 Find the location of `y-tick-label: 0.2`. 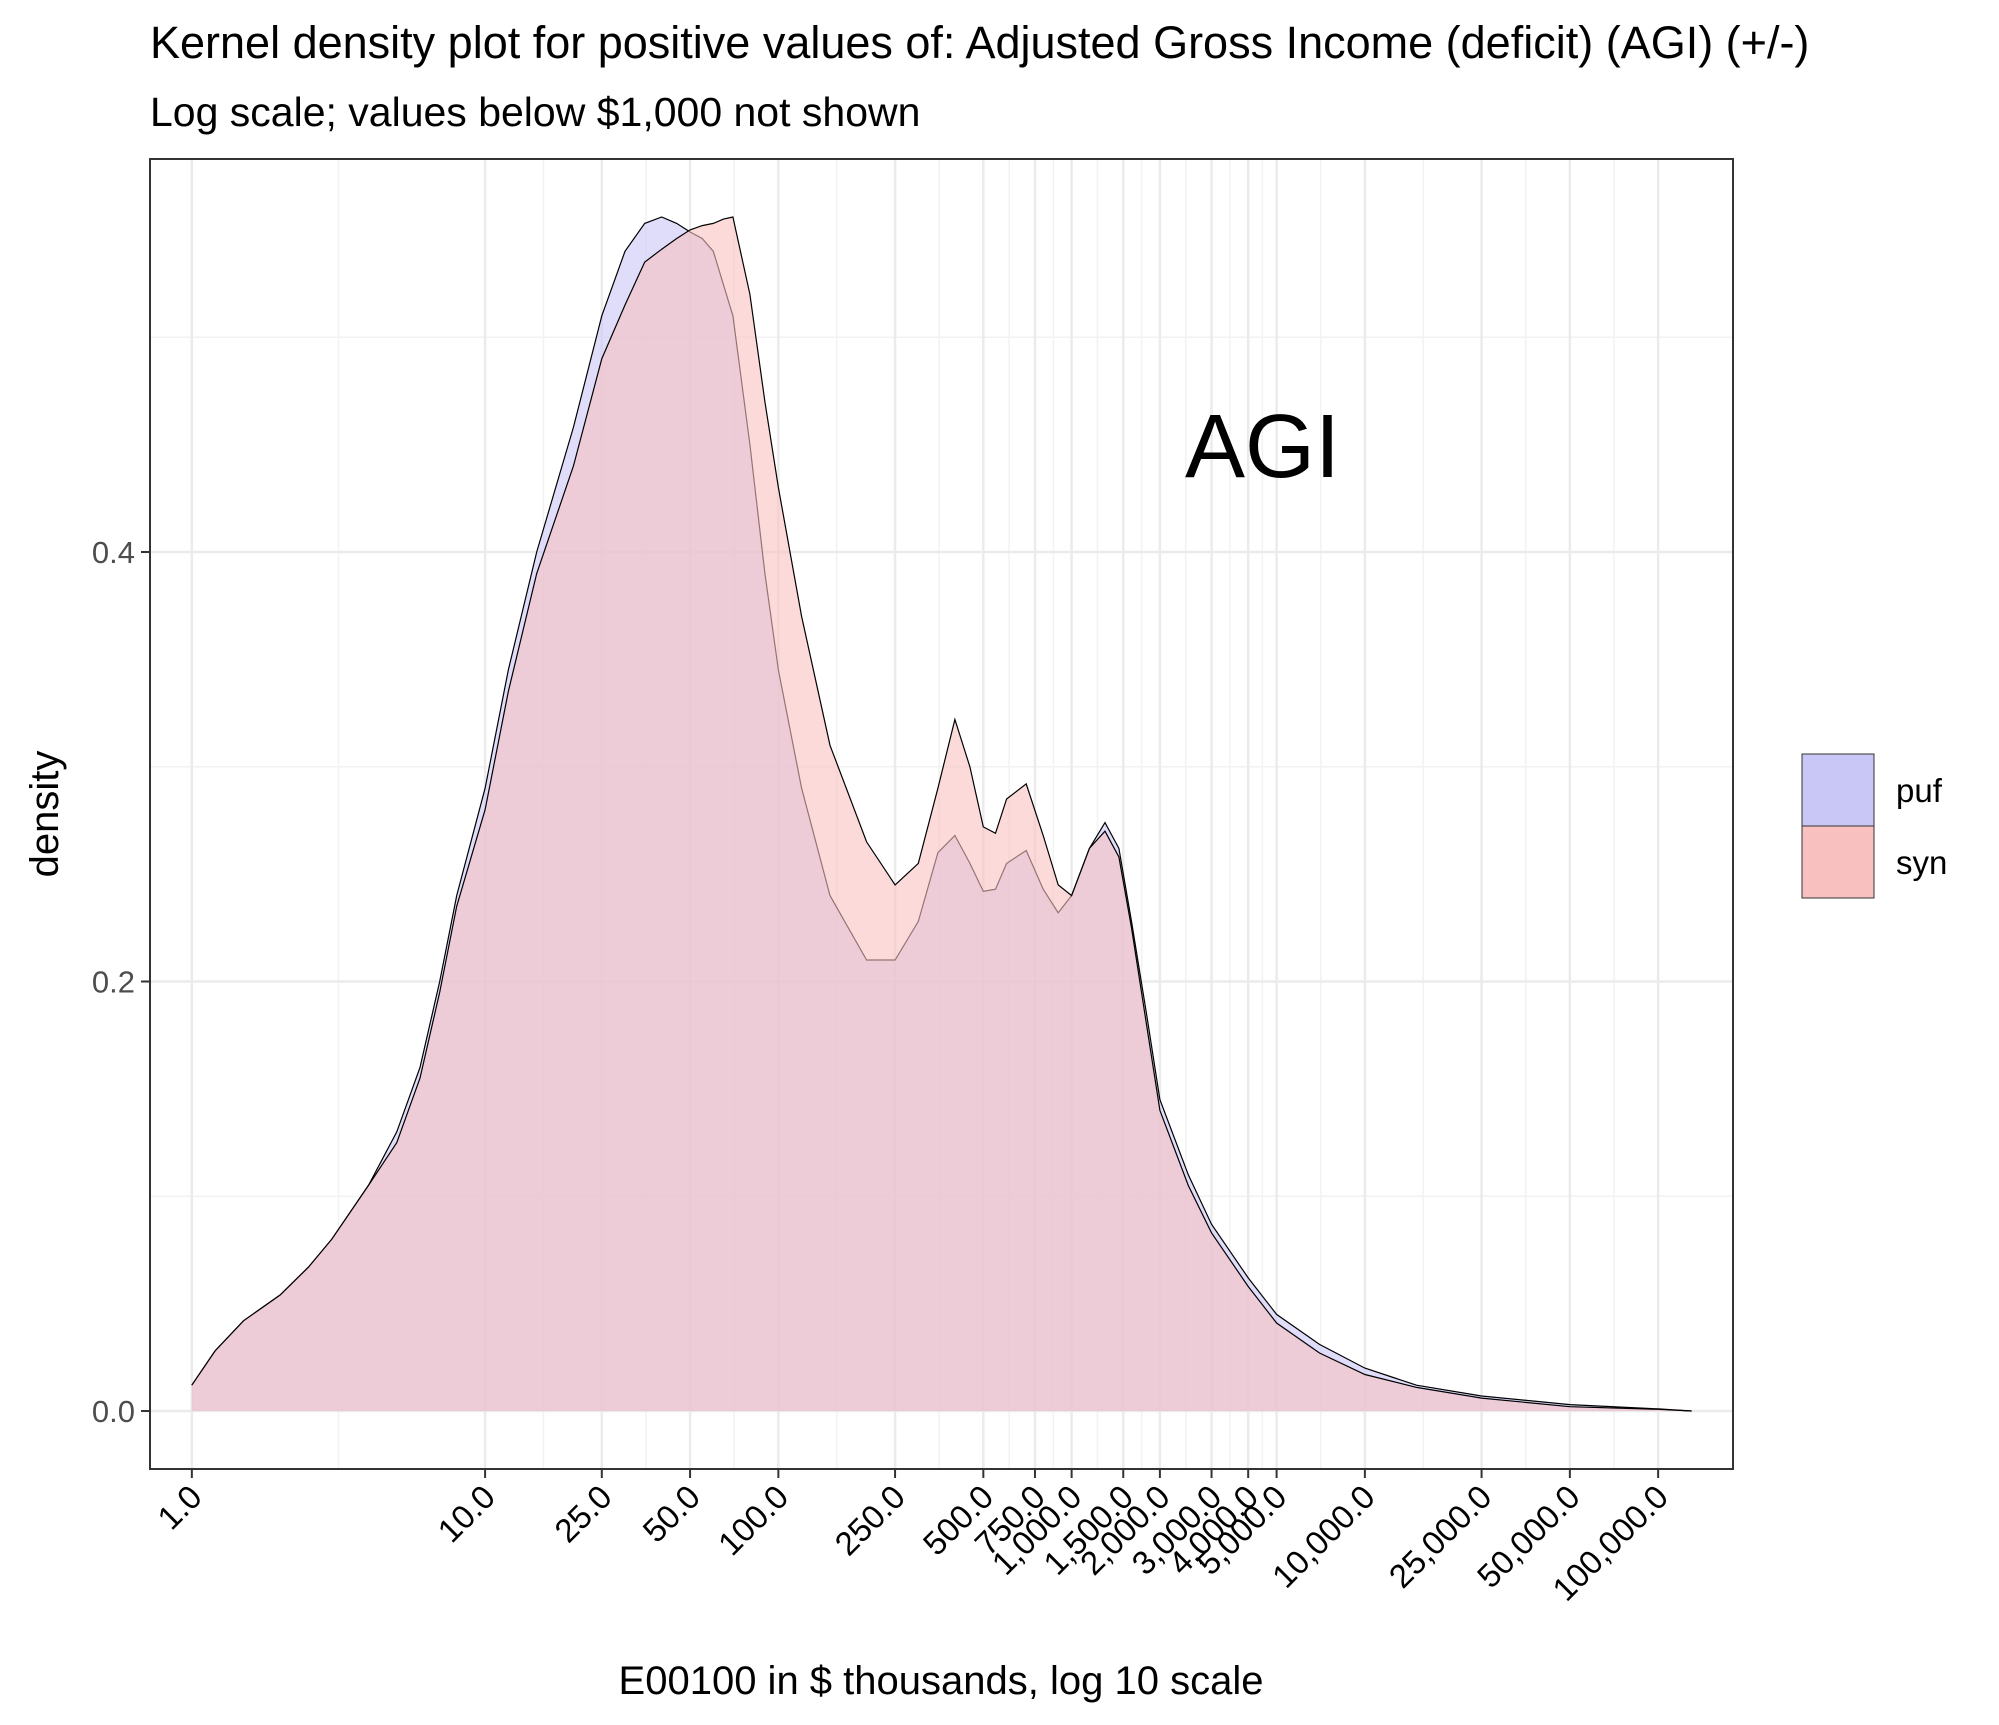

y-tick-label: 0.2 is located at coordinates (113, 982).